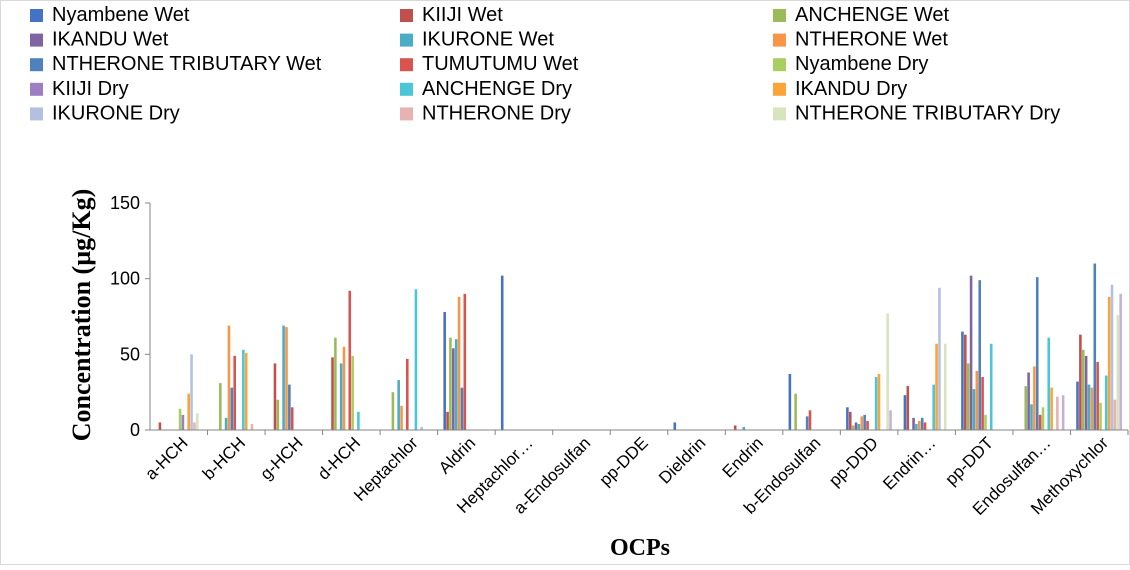 The height and width of the screenshot is (570, 1130). Describe the element at coordinates (332, 393) in the screenshot. I see `bar-d-hch-kiiji-wet` at that location.